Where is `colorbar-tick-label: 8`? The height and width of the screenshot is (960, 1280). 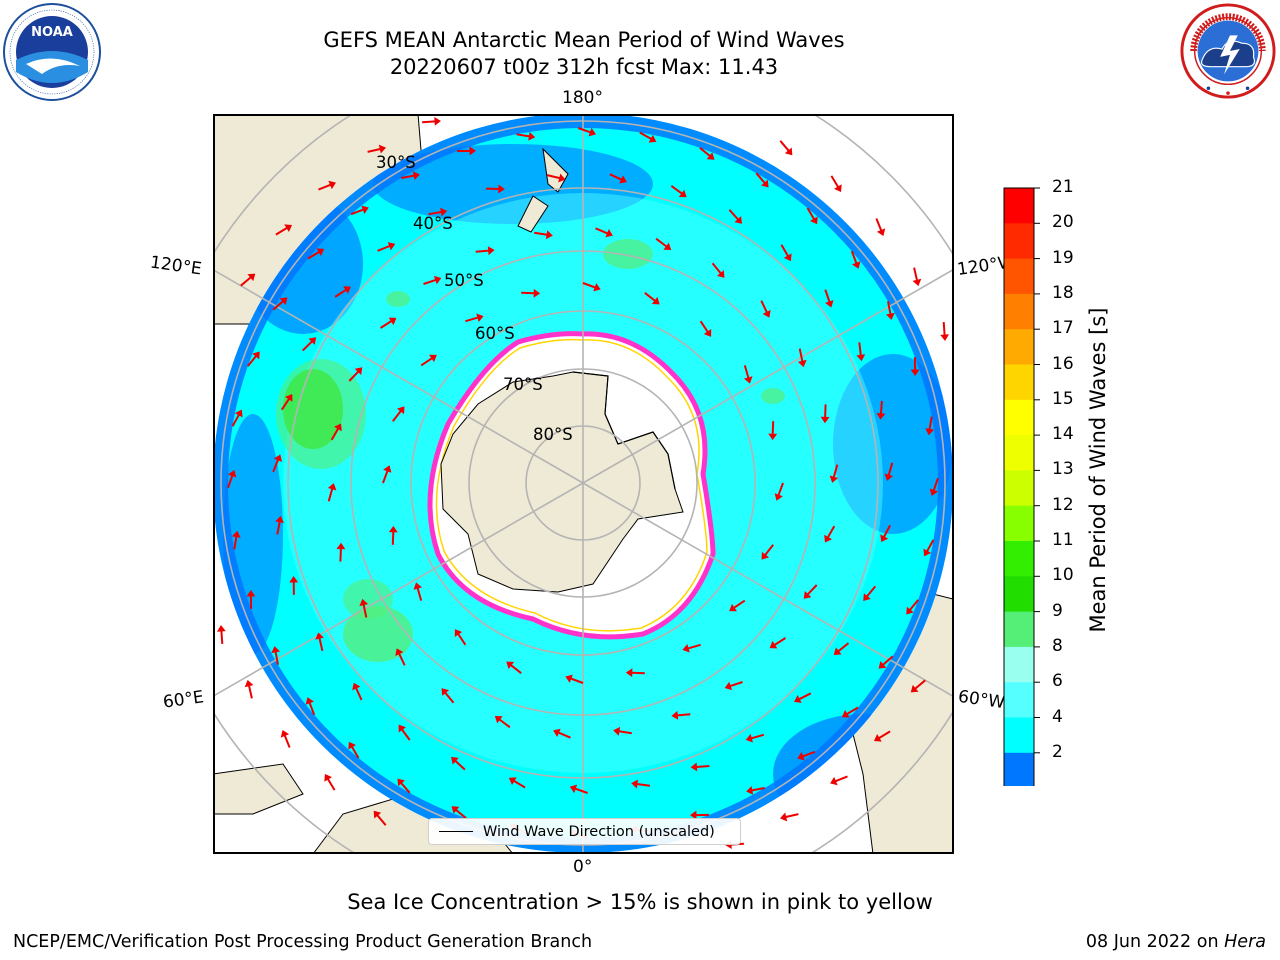 colorbar-tick-label: 8 is located at coordinates (1057, 645).